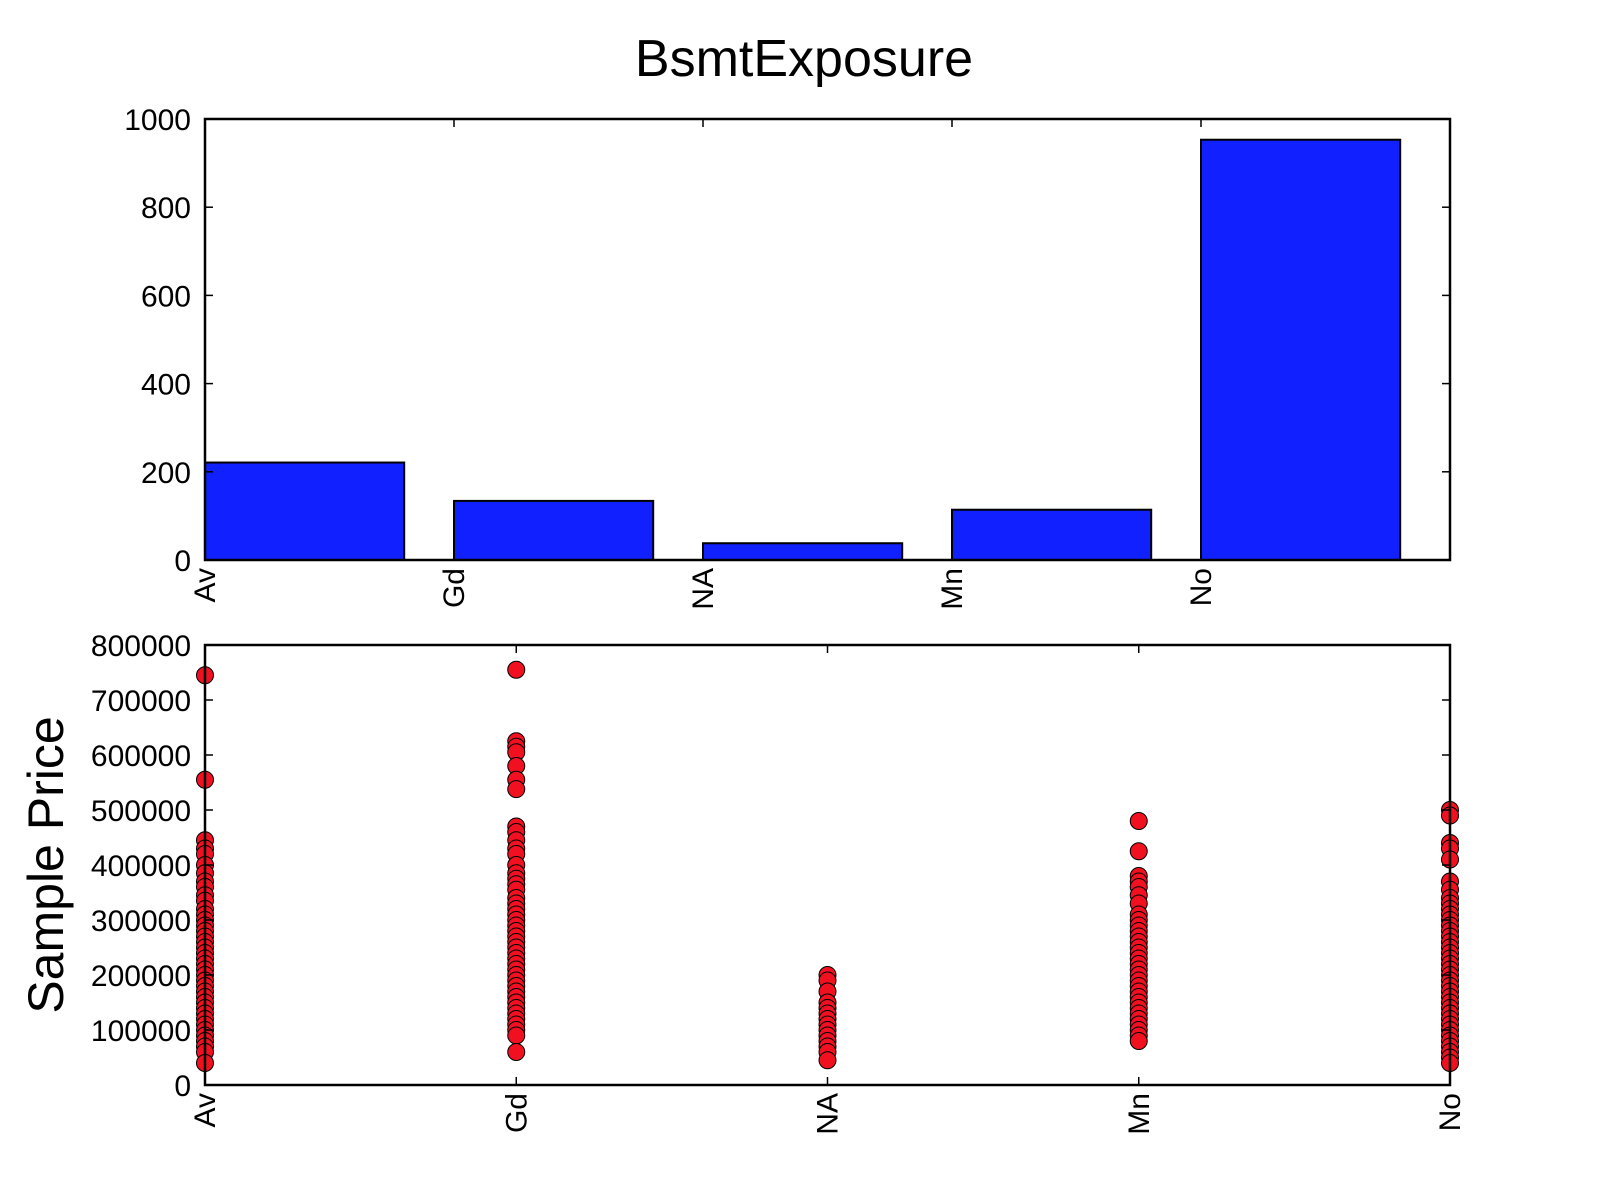  Describe the element at coordinates (166, 473) in the screenshot. I see `bar-ytick-label: 200` at that location.